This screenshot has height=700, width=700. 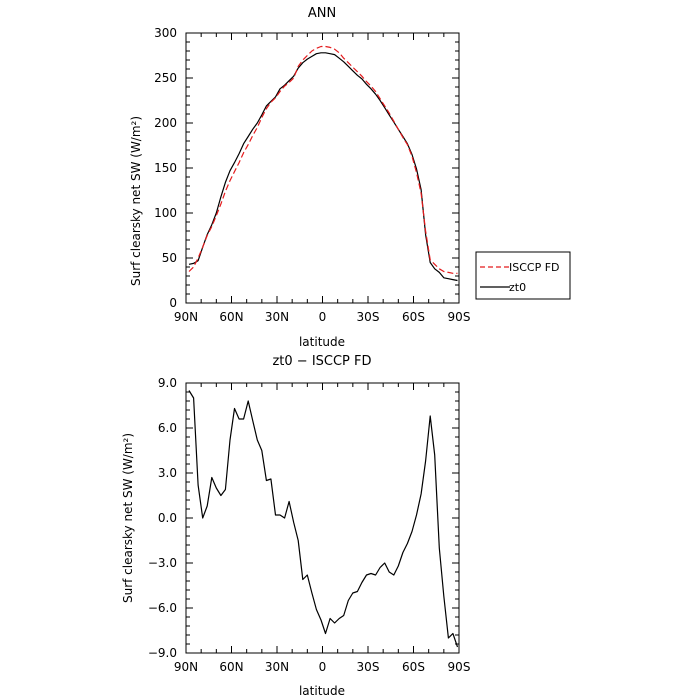 What do you see at coordinates (162, 653) in the screenshot?
I see `y-tick-label: −9.0` at bounding box center [162, 653].